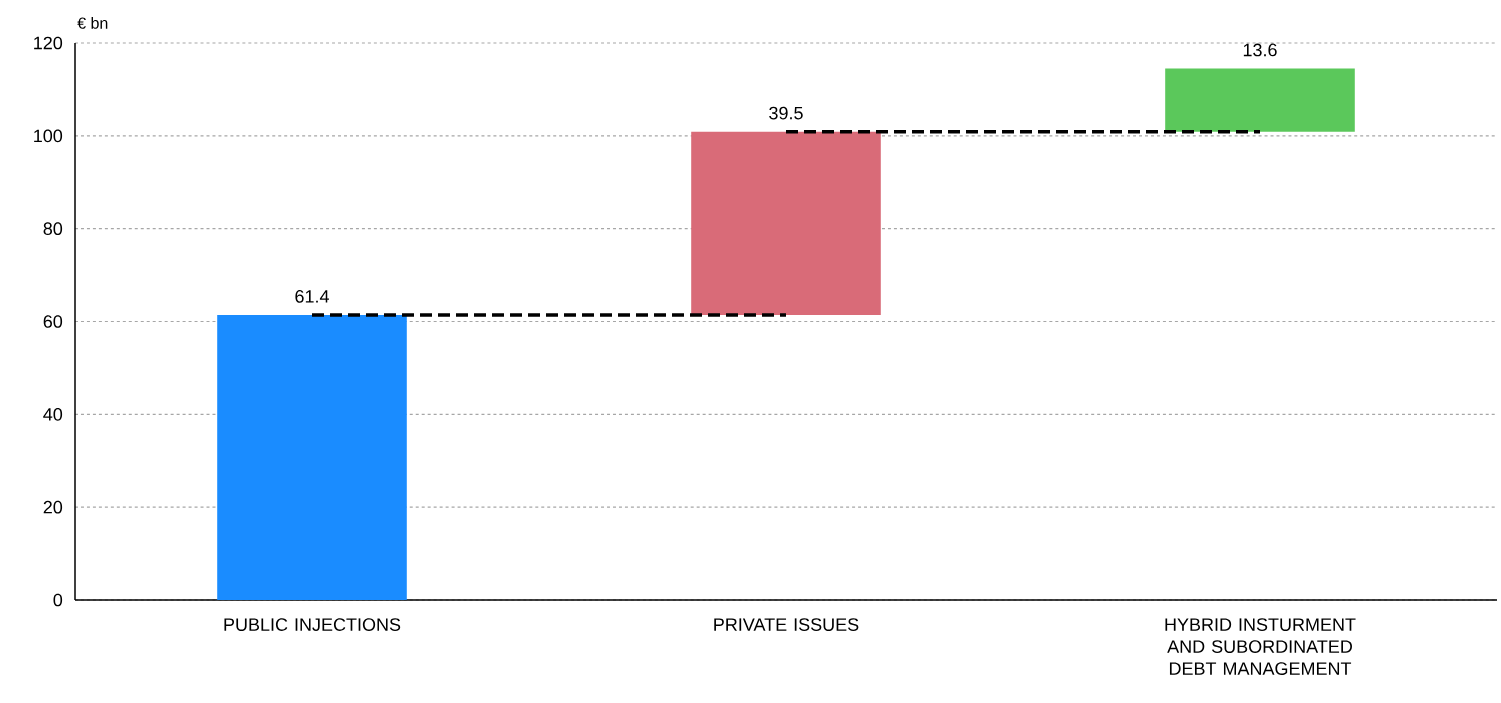  What do you see at coordinates (48, 136) in the screenshot?
I see `y-tick-label: 100` at bounding box center [48, 136].